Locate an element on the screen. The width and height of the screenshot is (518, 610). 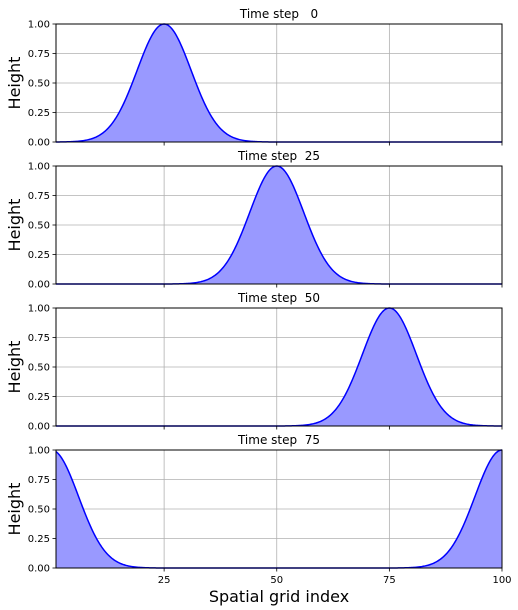
x-tick-label: 25 is located at coordinates (164, 580).